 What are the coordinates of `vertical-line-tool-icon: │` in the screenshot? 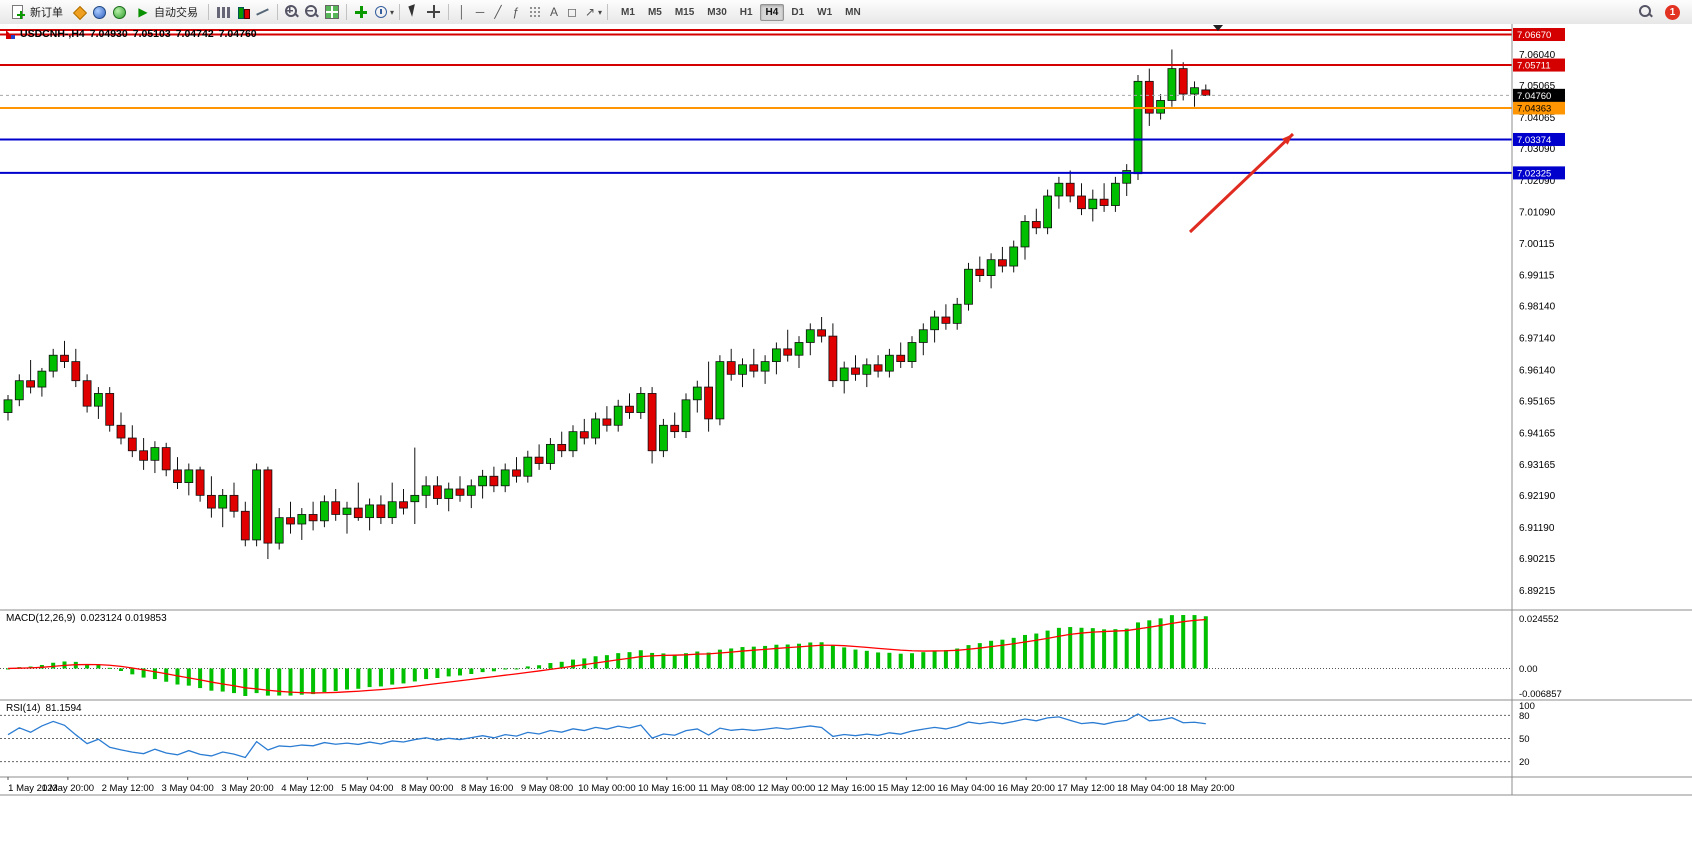 It's located at (462, 12).